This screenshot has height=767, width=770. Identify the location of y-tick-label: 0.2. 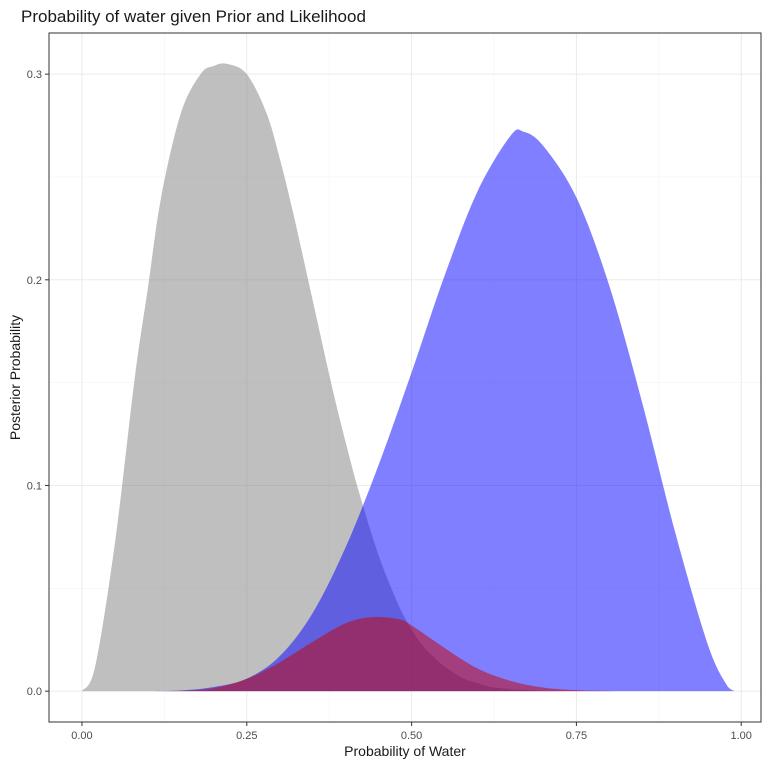
(34, 281).